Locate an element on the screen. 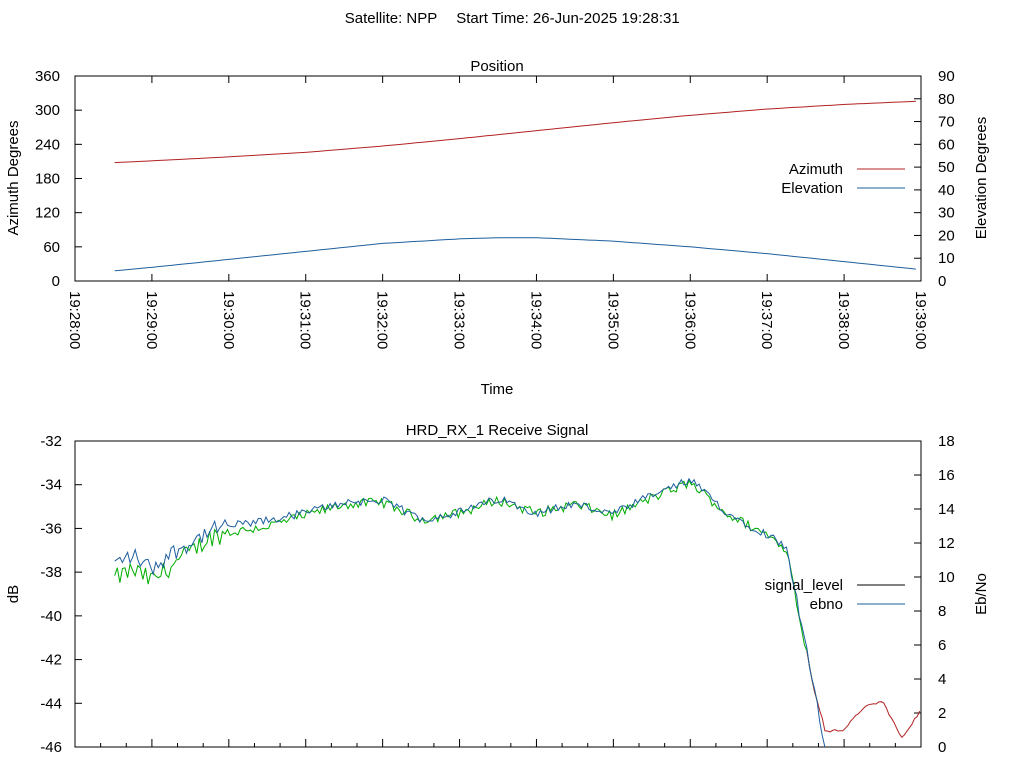 Image resolution: width=1024 pixels, height=768 pixels. position-x-tick-label: 19:37:00 is located at coordinates (766, 320).